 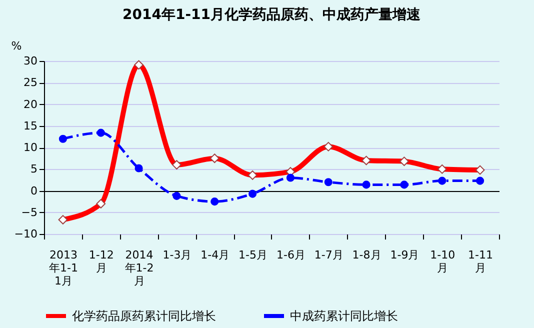 What do you see at coordinates (34, 169) in the screenshot?
I see `y-tick-label: 5` at bounding box center [34, 169].